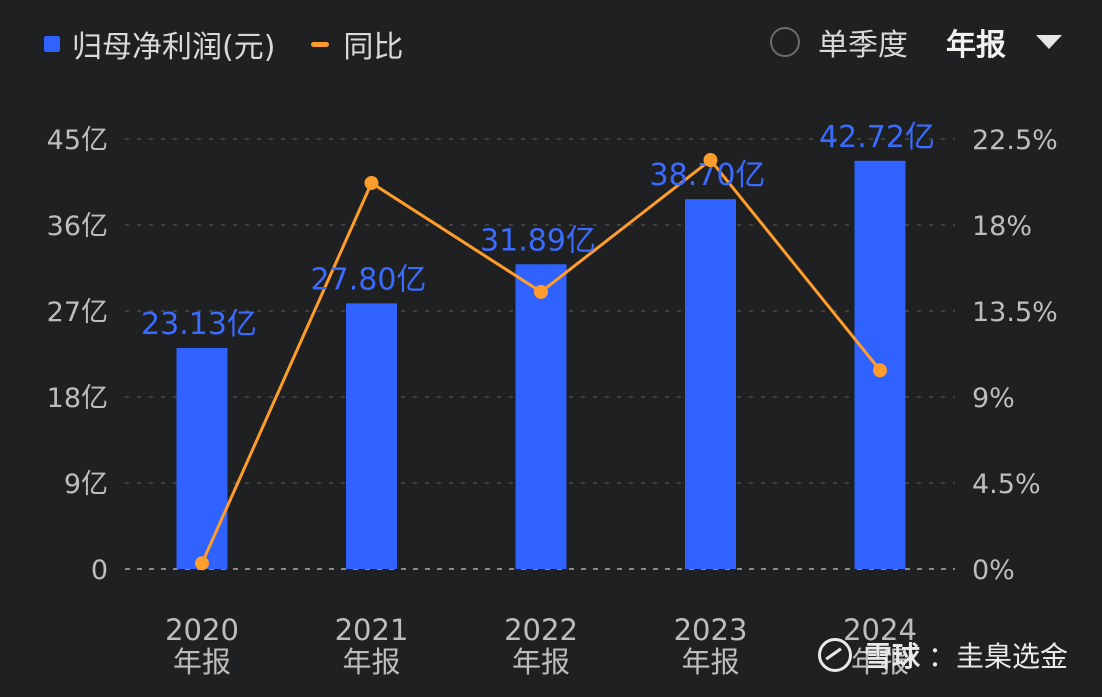 The image size is (1102, 697). What do you see at coordinates (1011, 656) in the screenshot?
I see `watermark-author: 圭臬选金` at bounding box center [1011, 656].